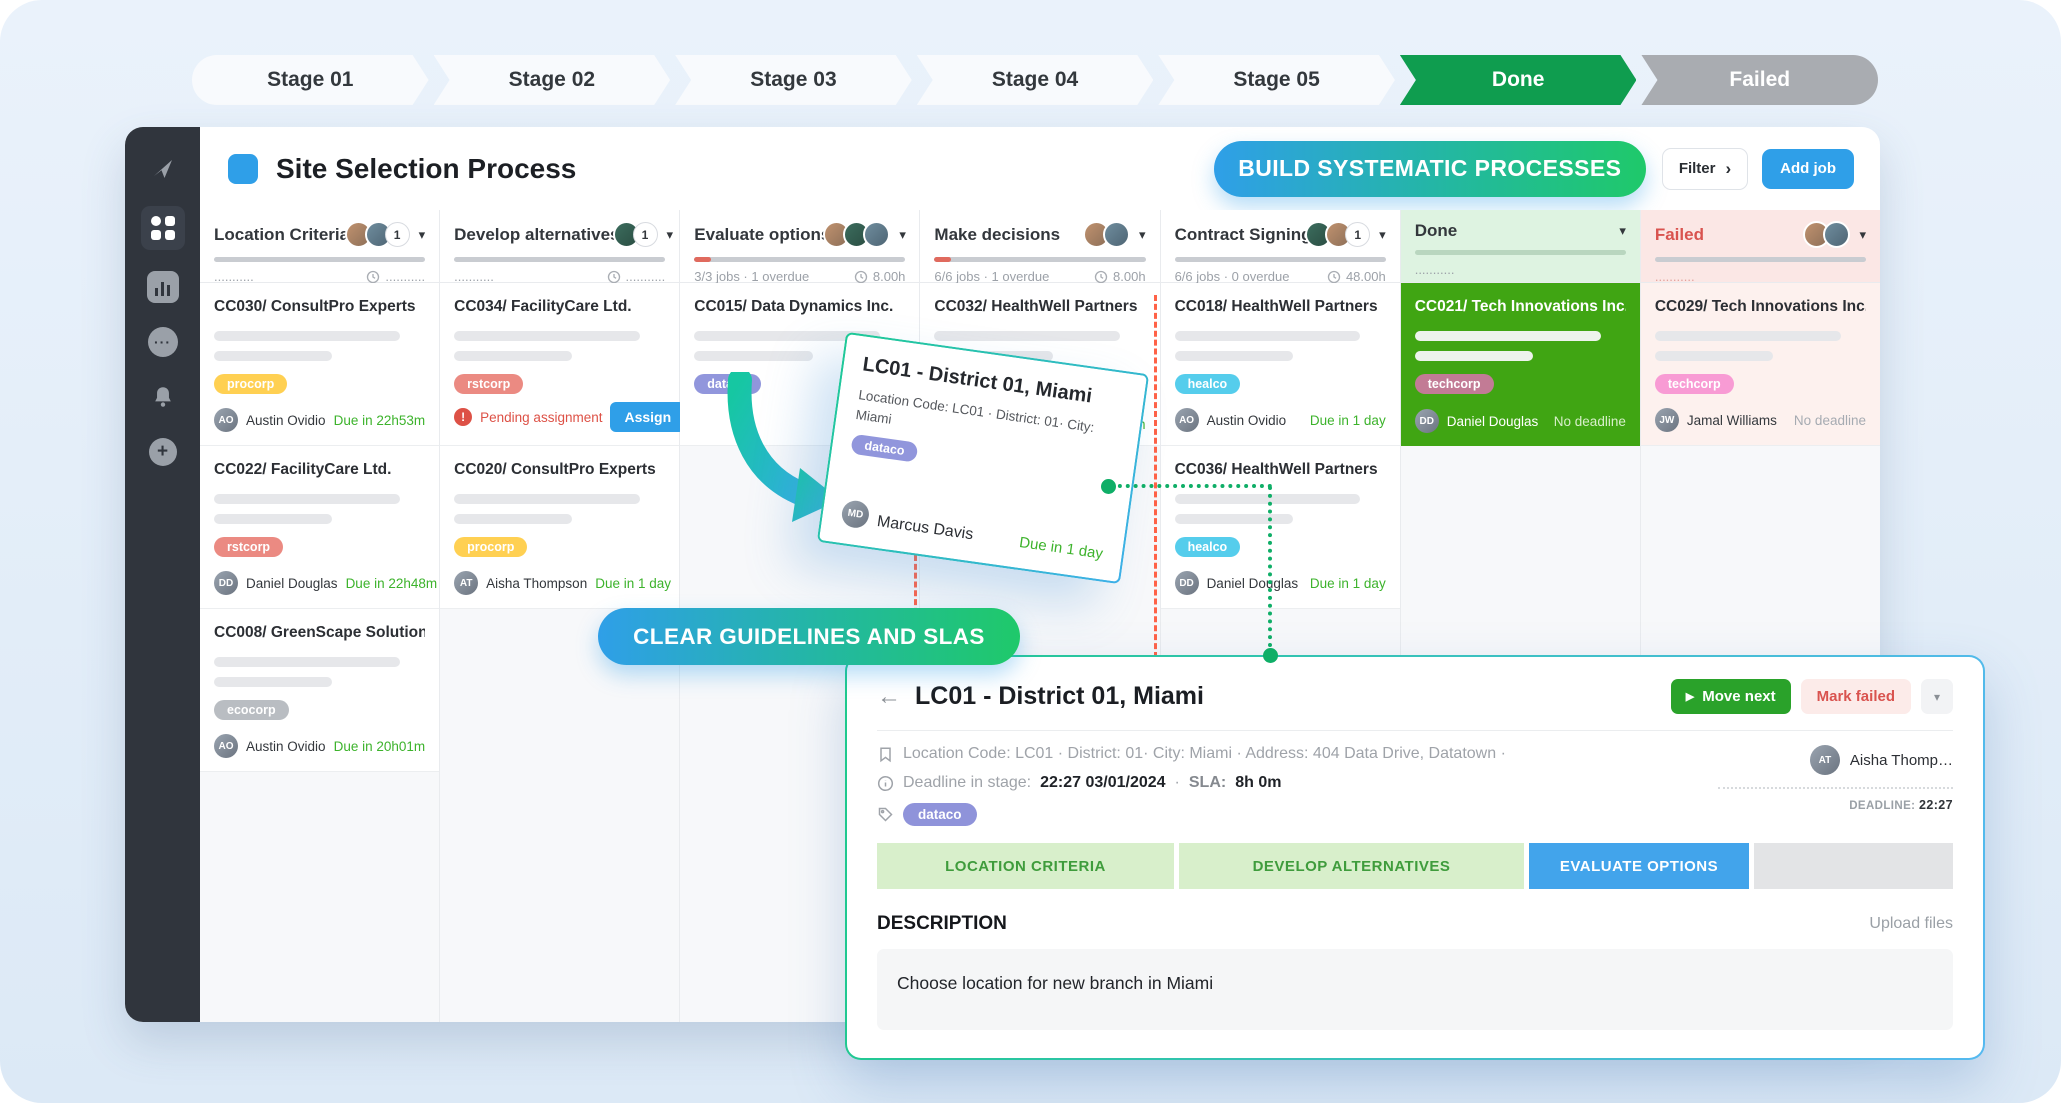 Image resolution: width=2061 pixels, height=1103 pixels. What do you see at coordinates (1365, 276) in the screenshot?
I see `column-stats-right: 48.00h` at bounding box center [1365, 276].